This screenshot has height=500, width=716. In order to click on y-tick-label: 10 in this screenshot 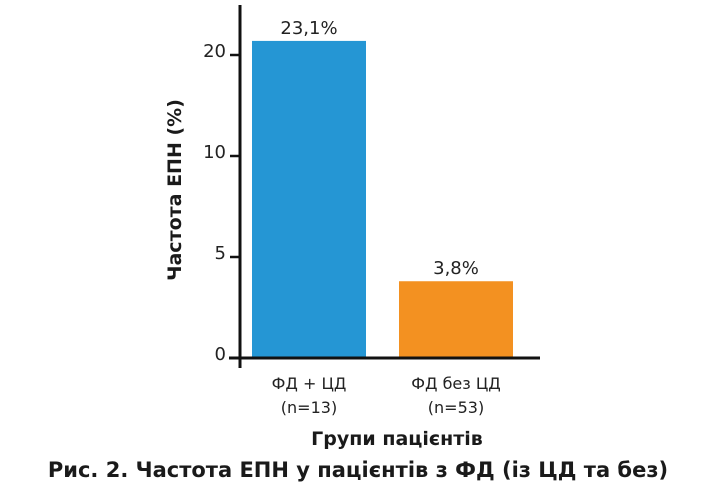, I will do `click(214, 152)`.